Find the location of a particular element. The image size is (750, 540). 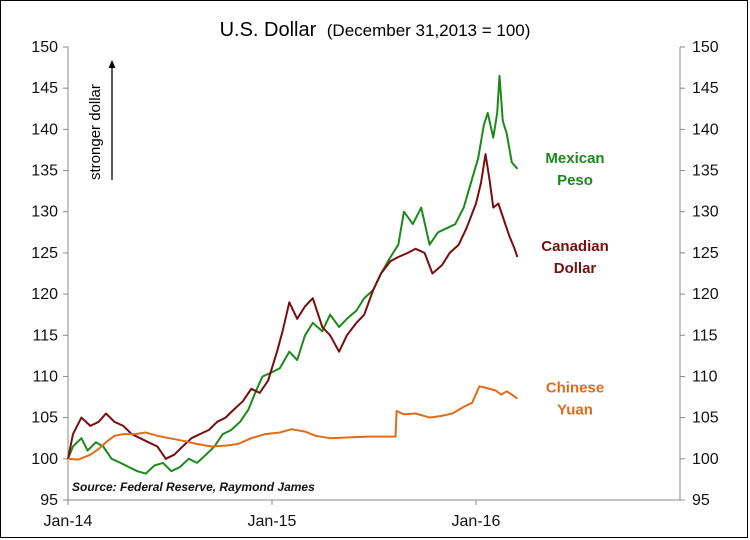

y-tick-label-left: 125 is located at coordinates (44, 253).